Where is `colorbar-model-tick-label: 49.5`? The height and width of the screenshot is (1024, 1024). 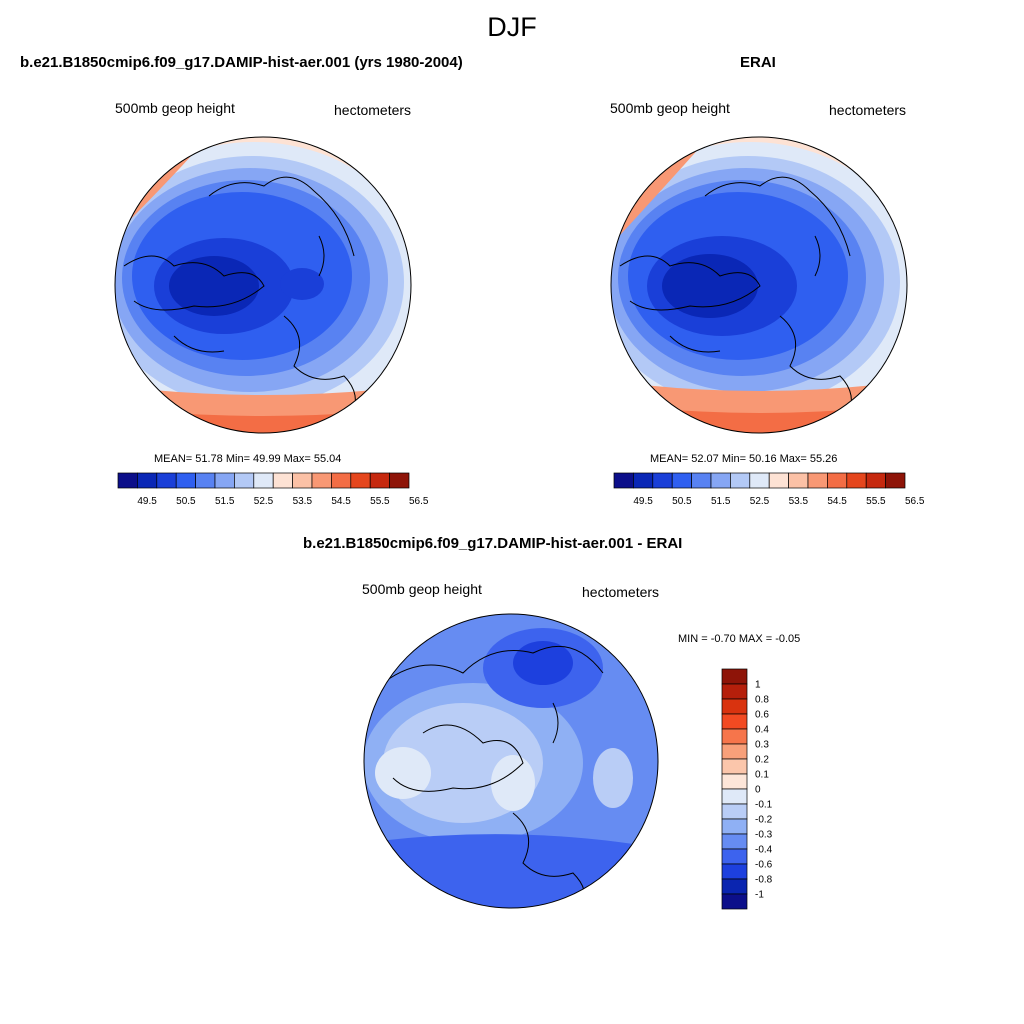
colorbar-model-tick-label: 49.5 is located at coordinates (147, 501).